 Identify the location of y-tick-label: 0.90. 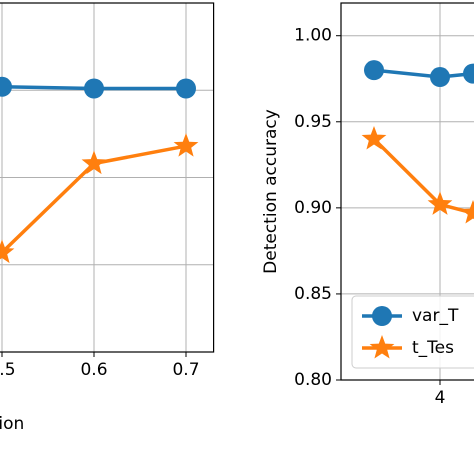
(313, 208).